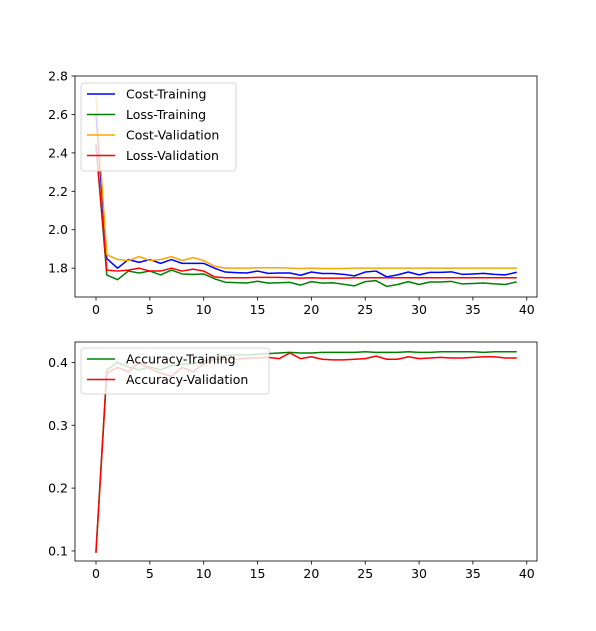  What do you see at coordinates (58, 191) in the screenshot?
I see `y-tick-label: 2.2` at bounding box center [58, 191].